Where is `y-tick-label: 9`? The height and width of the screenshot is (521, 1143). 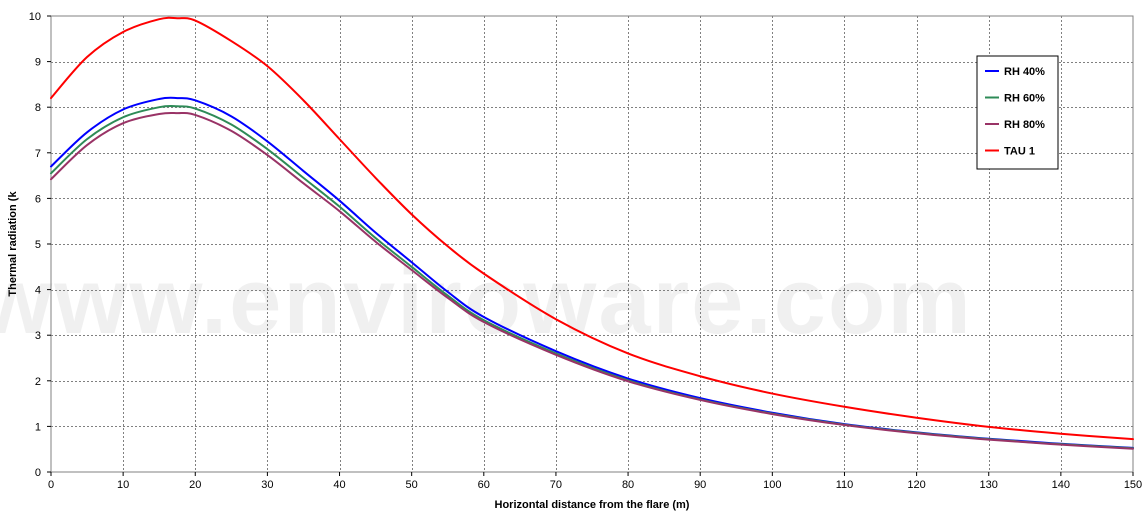
y-tick-label: 9 is located at coordinates (38, 63).